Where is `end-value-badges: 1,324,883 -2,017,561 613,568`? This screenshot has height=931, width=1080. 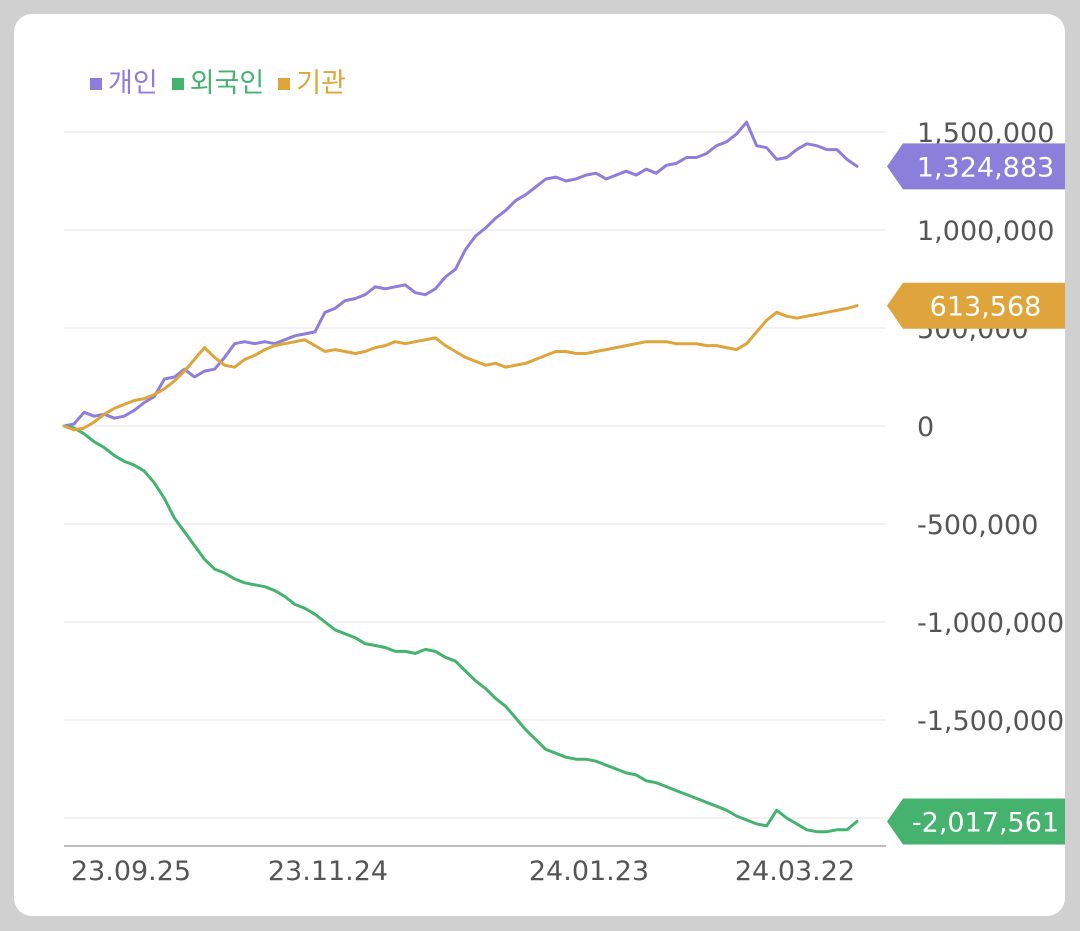 end-value-badges: 1,324,883 -2,017,561 613,568 is located at coordinates (976, 494).